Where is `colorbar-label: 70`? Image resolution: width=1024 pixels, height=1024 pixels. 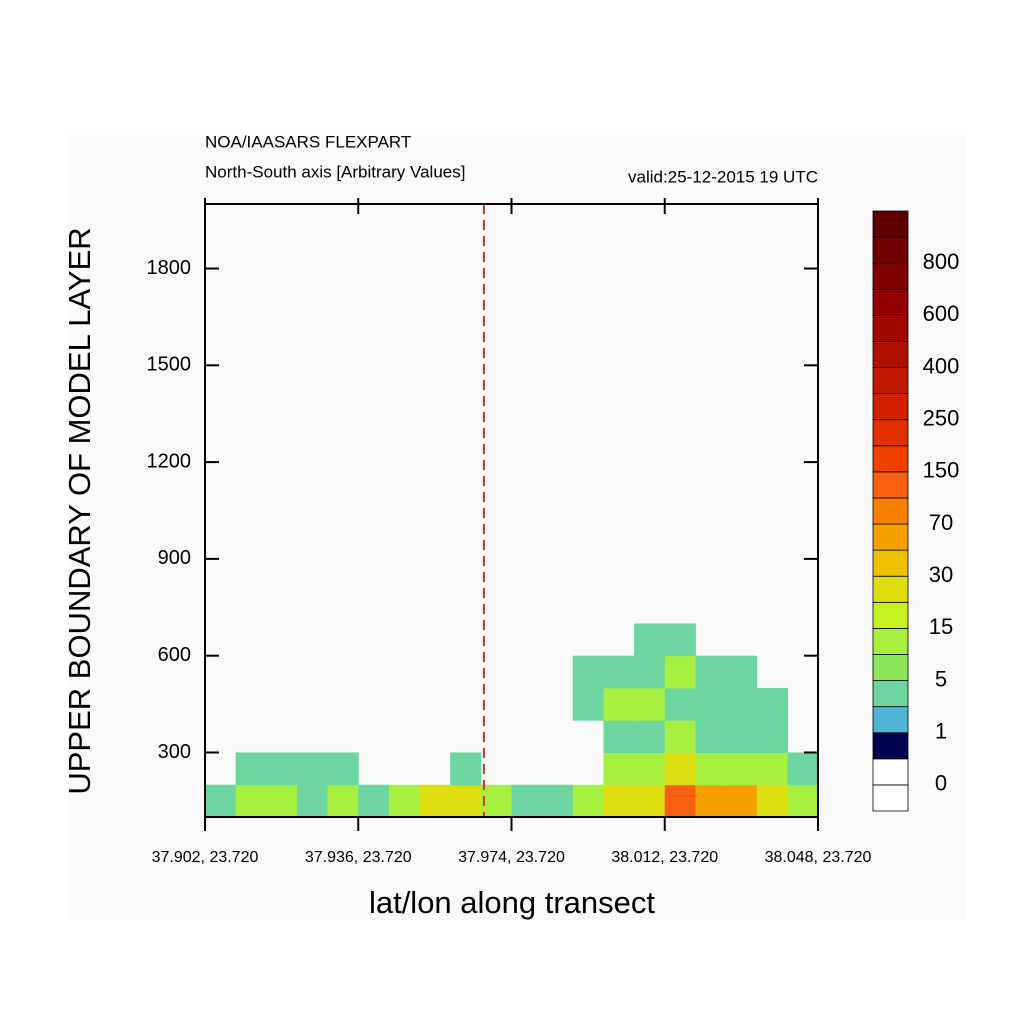 colorbar-label: 70 is located at coordinates (941, 522).